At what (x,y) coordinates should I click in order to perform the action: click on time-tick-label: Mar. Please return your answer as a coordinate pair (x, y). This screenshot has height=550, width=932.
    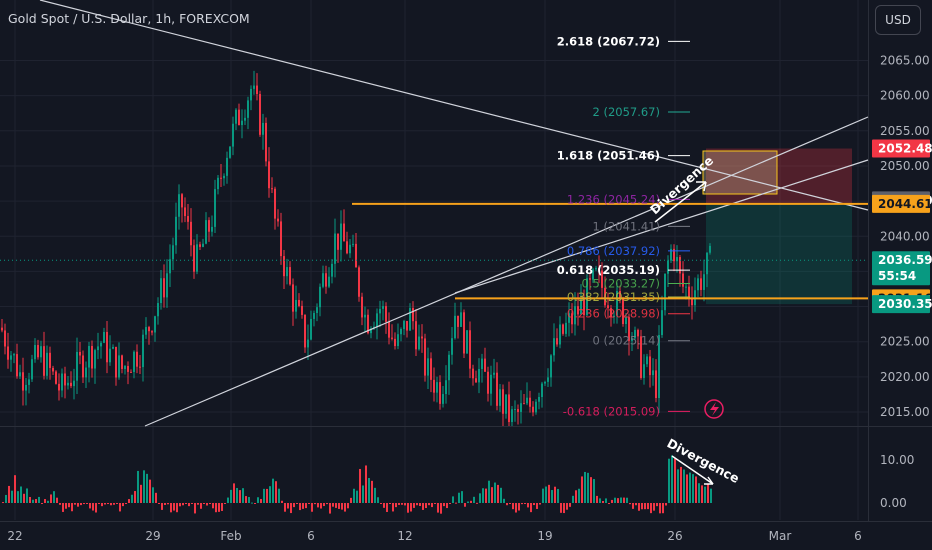
    Looking at the image, I should click on (780, 536).